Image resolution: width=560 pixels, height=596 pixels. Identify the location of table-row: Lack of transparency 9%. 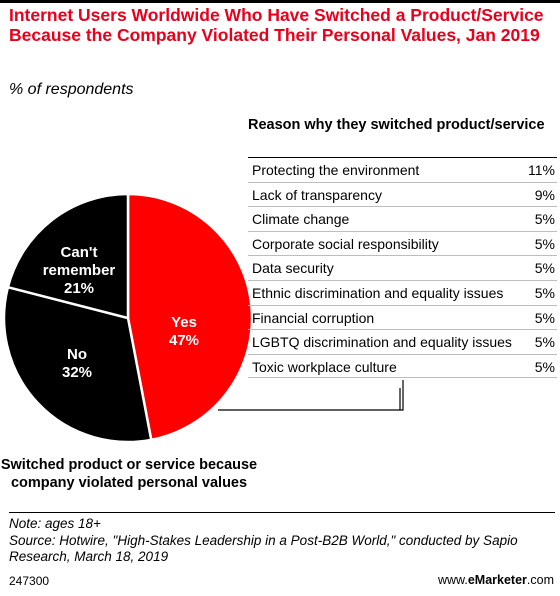
(402, 194).